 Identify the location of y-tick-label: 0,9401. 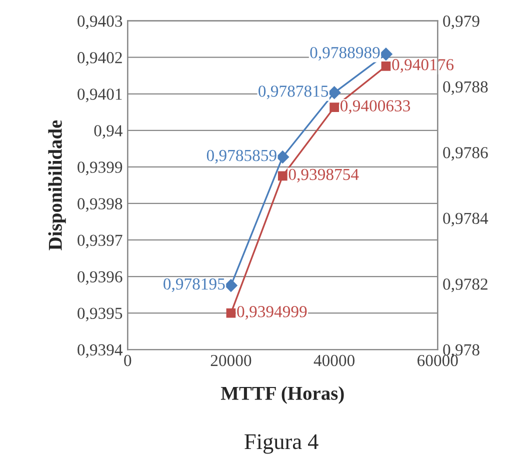
(100, 95).